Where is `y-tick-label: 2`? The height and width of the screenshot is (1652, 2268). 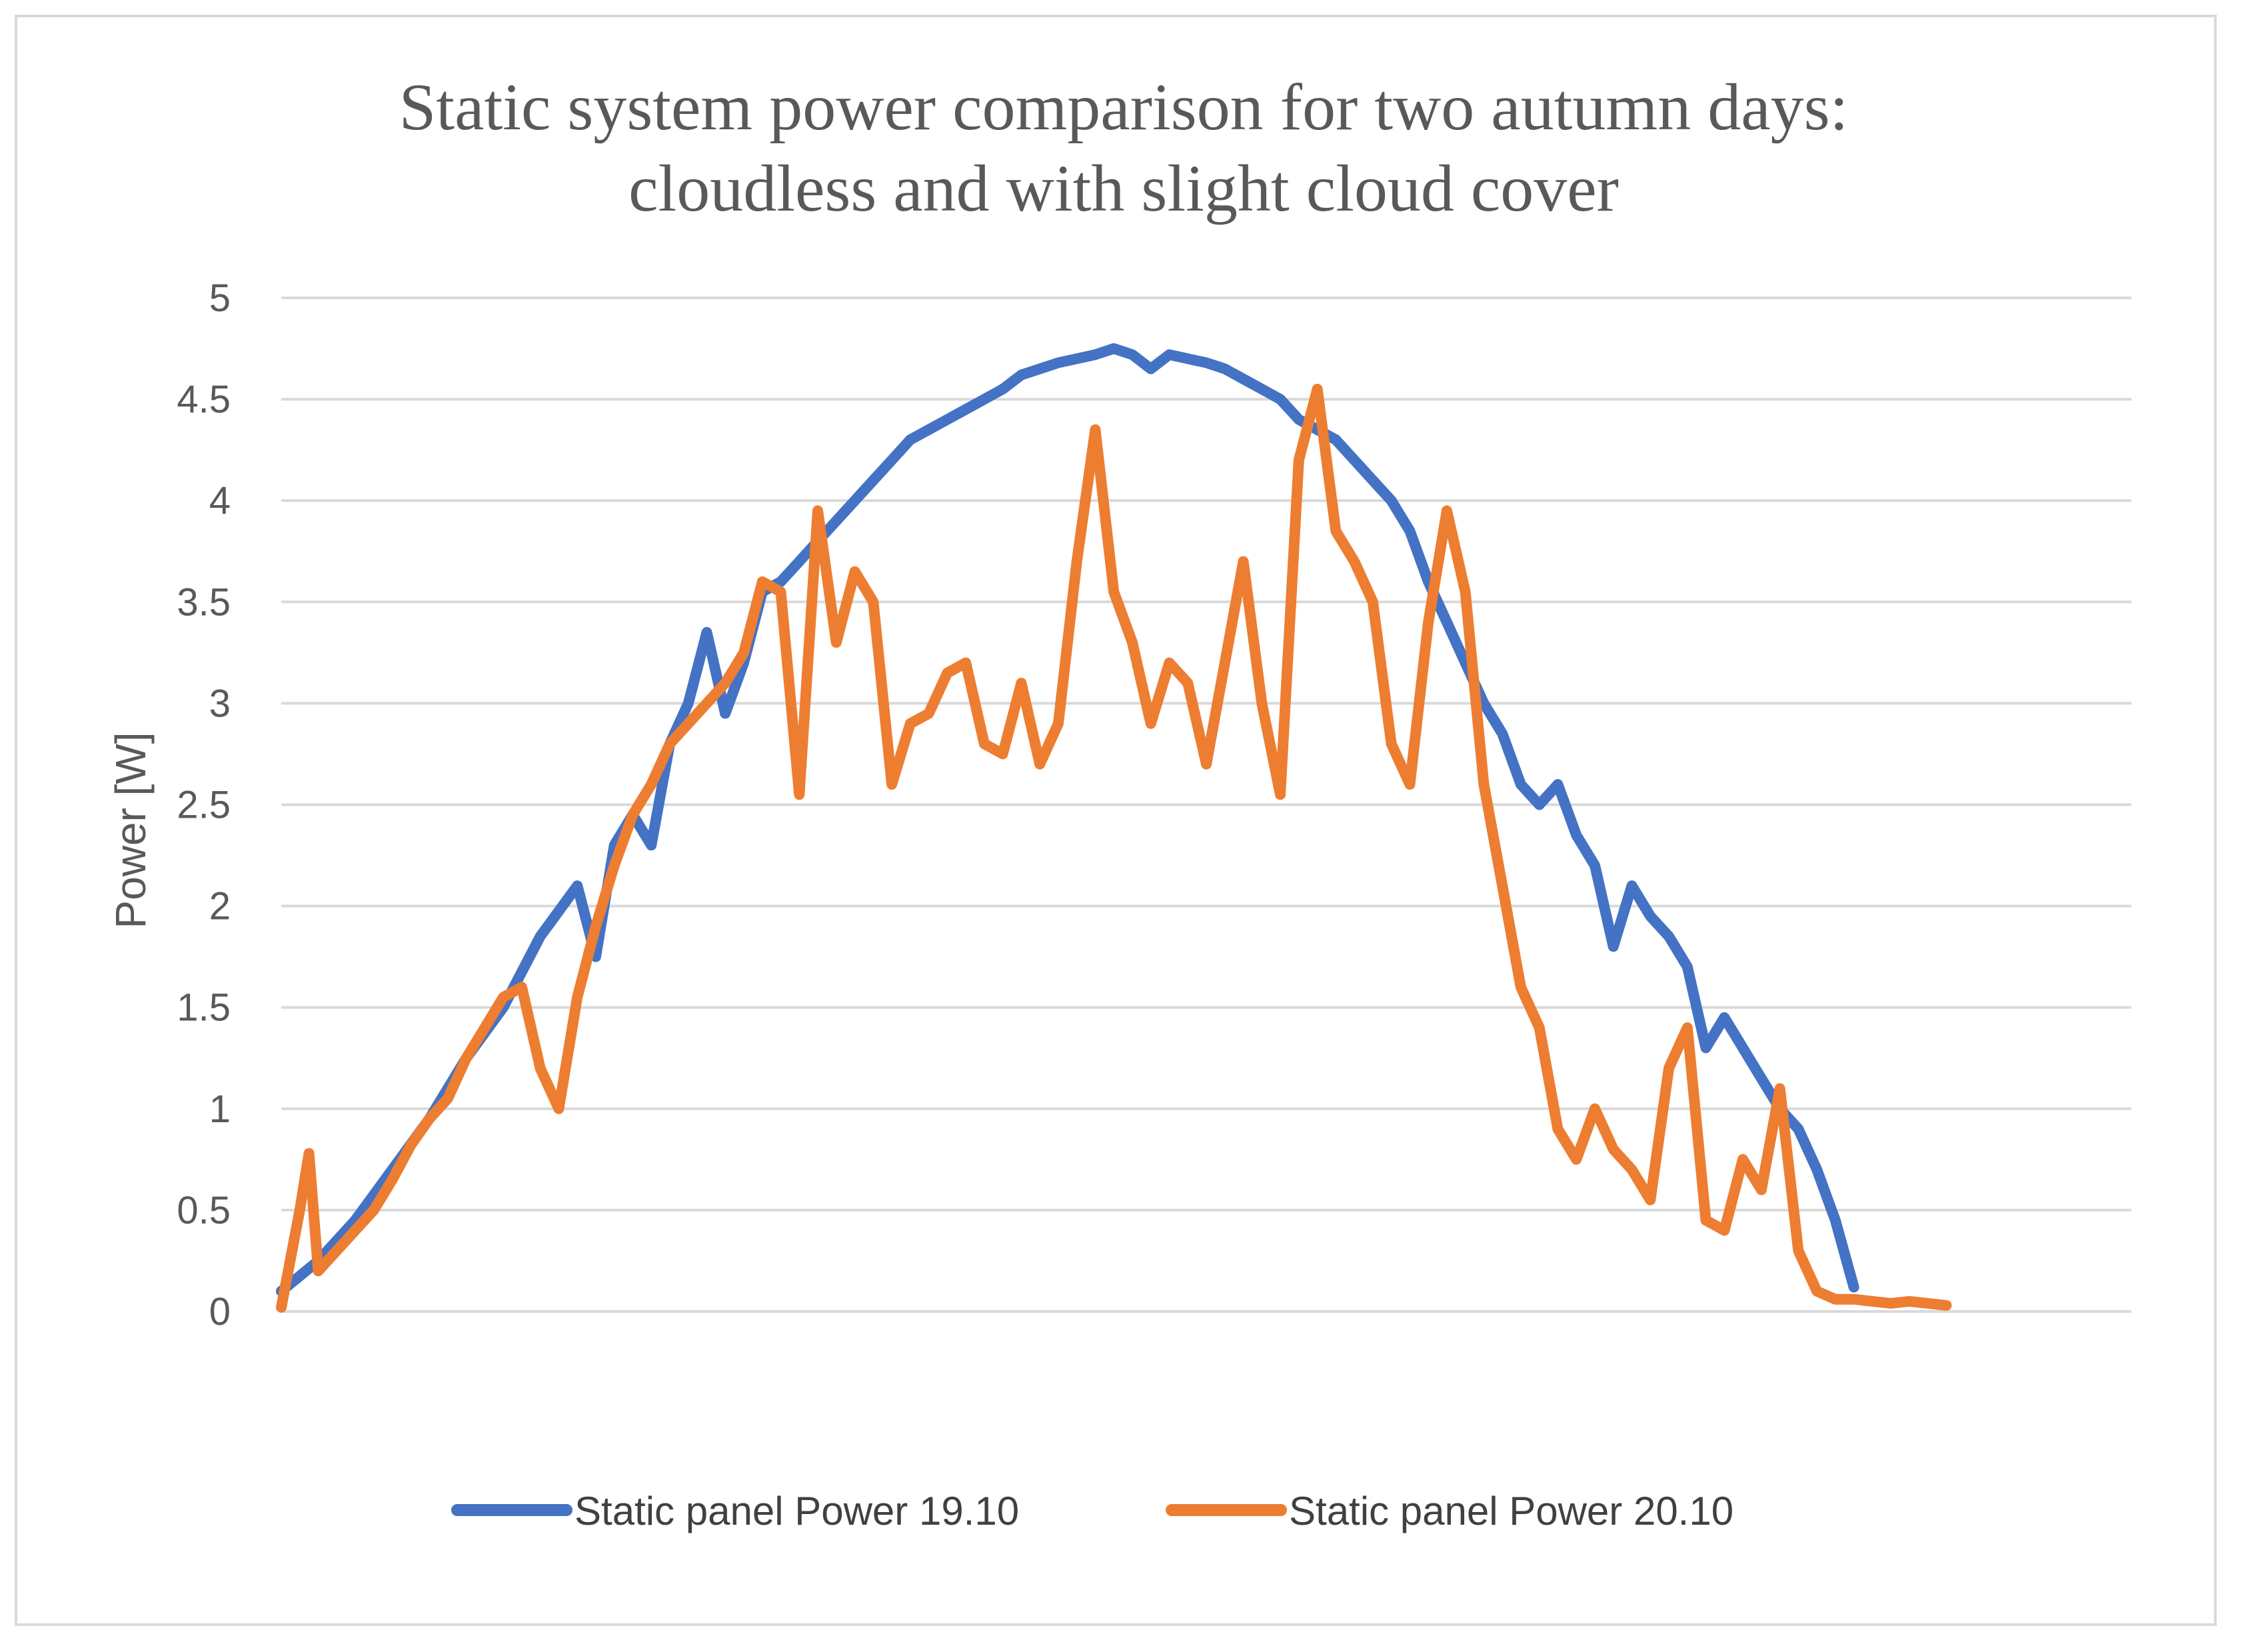 y-tick-label: 2 is located at coordinates (220, 906).